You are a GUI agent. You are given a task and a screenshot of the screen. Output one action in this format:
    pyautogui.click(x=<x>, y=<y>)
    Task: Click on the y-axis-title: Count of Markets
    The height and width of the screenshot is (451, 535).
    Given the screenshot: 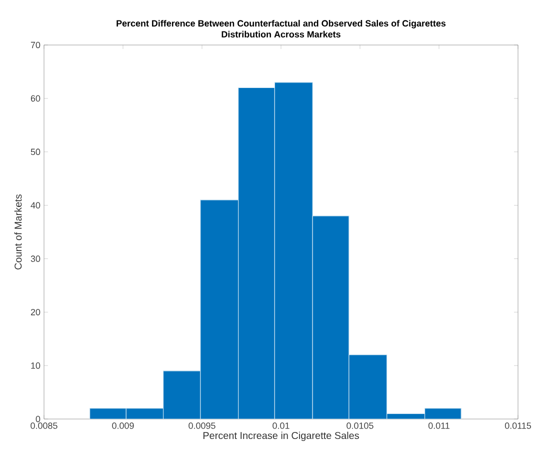 What is the action you would take?
    pyautogui.click(x=18, y=232)
    